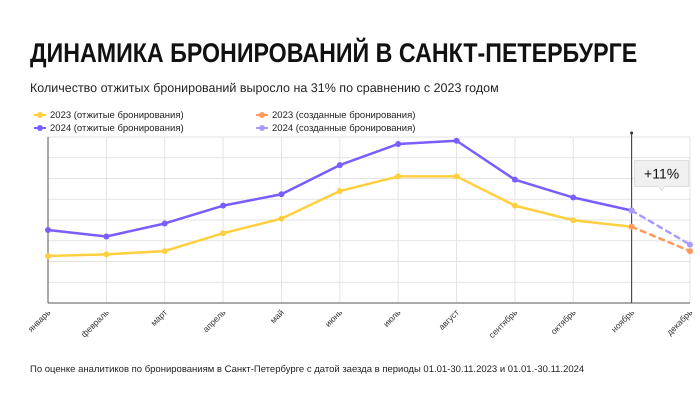  What do you see at coordinates (344, 128) in the screenshot?
I see `legend-label: 2024 (созданные бронирования)` at bounding box center [344, 128].